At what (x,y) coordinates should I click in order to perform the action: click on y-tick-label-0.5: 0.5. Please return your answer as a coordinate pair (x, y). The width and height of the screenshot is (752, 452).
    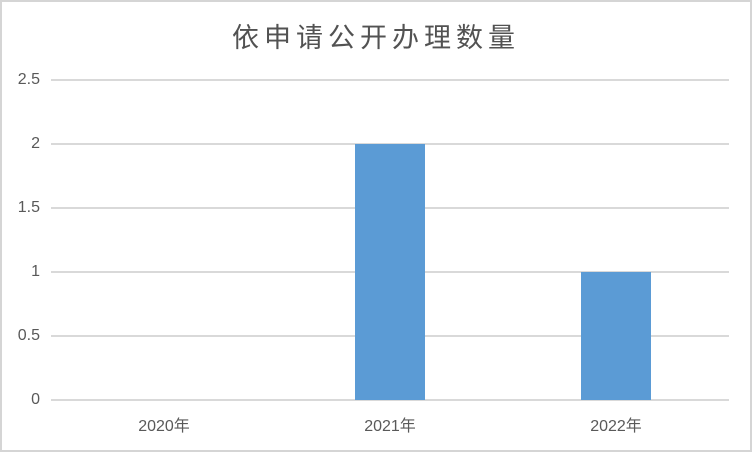
    Looking at the image, I should click on (28, 335).